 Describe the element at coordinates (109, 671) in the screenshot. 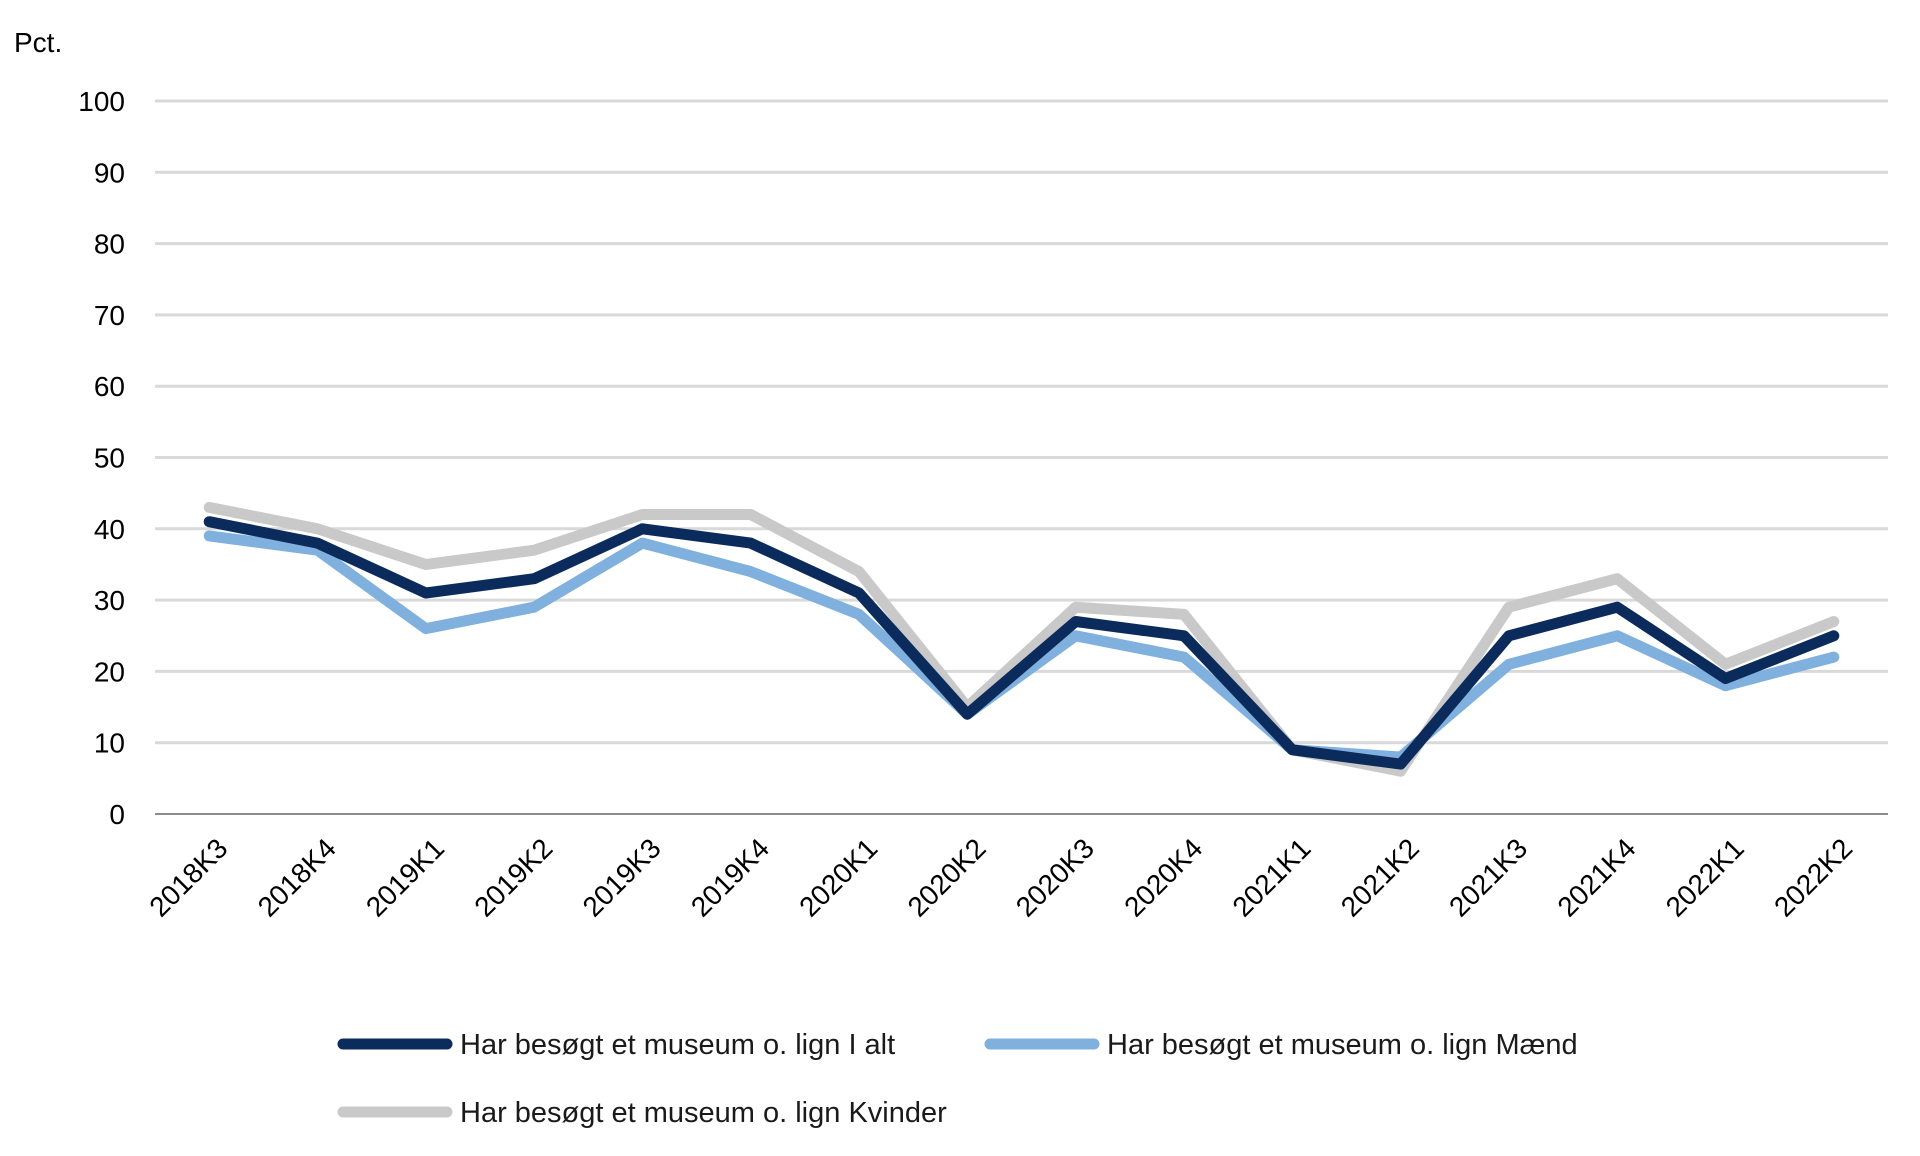

I see `y-tick-label: 20` at that location.